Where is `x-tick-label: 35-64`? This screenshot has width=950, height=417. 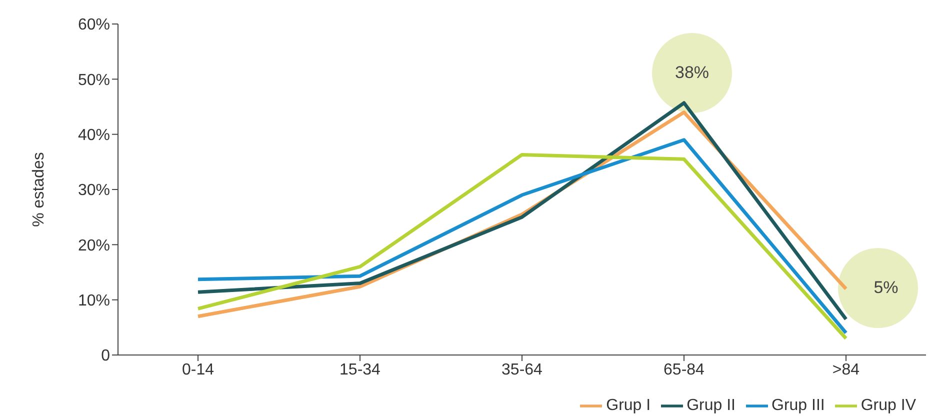
x-tick-label: 35-64 is located at coordinates (522, 369).